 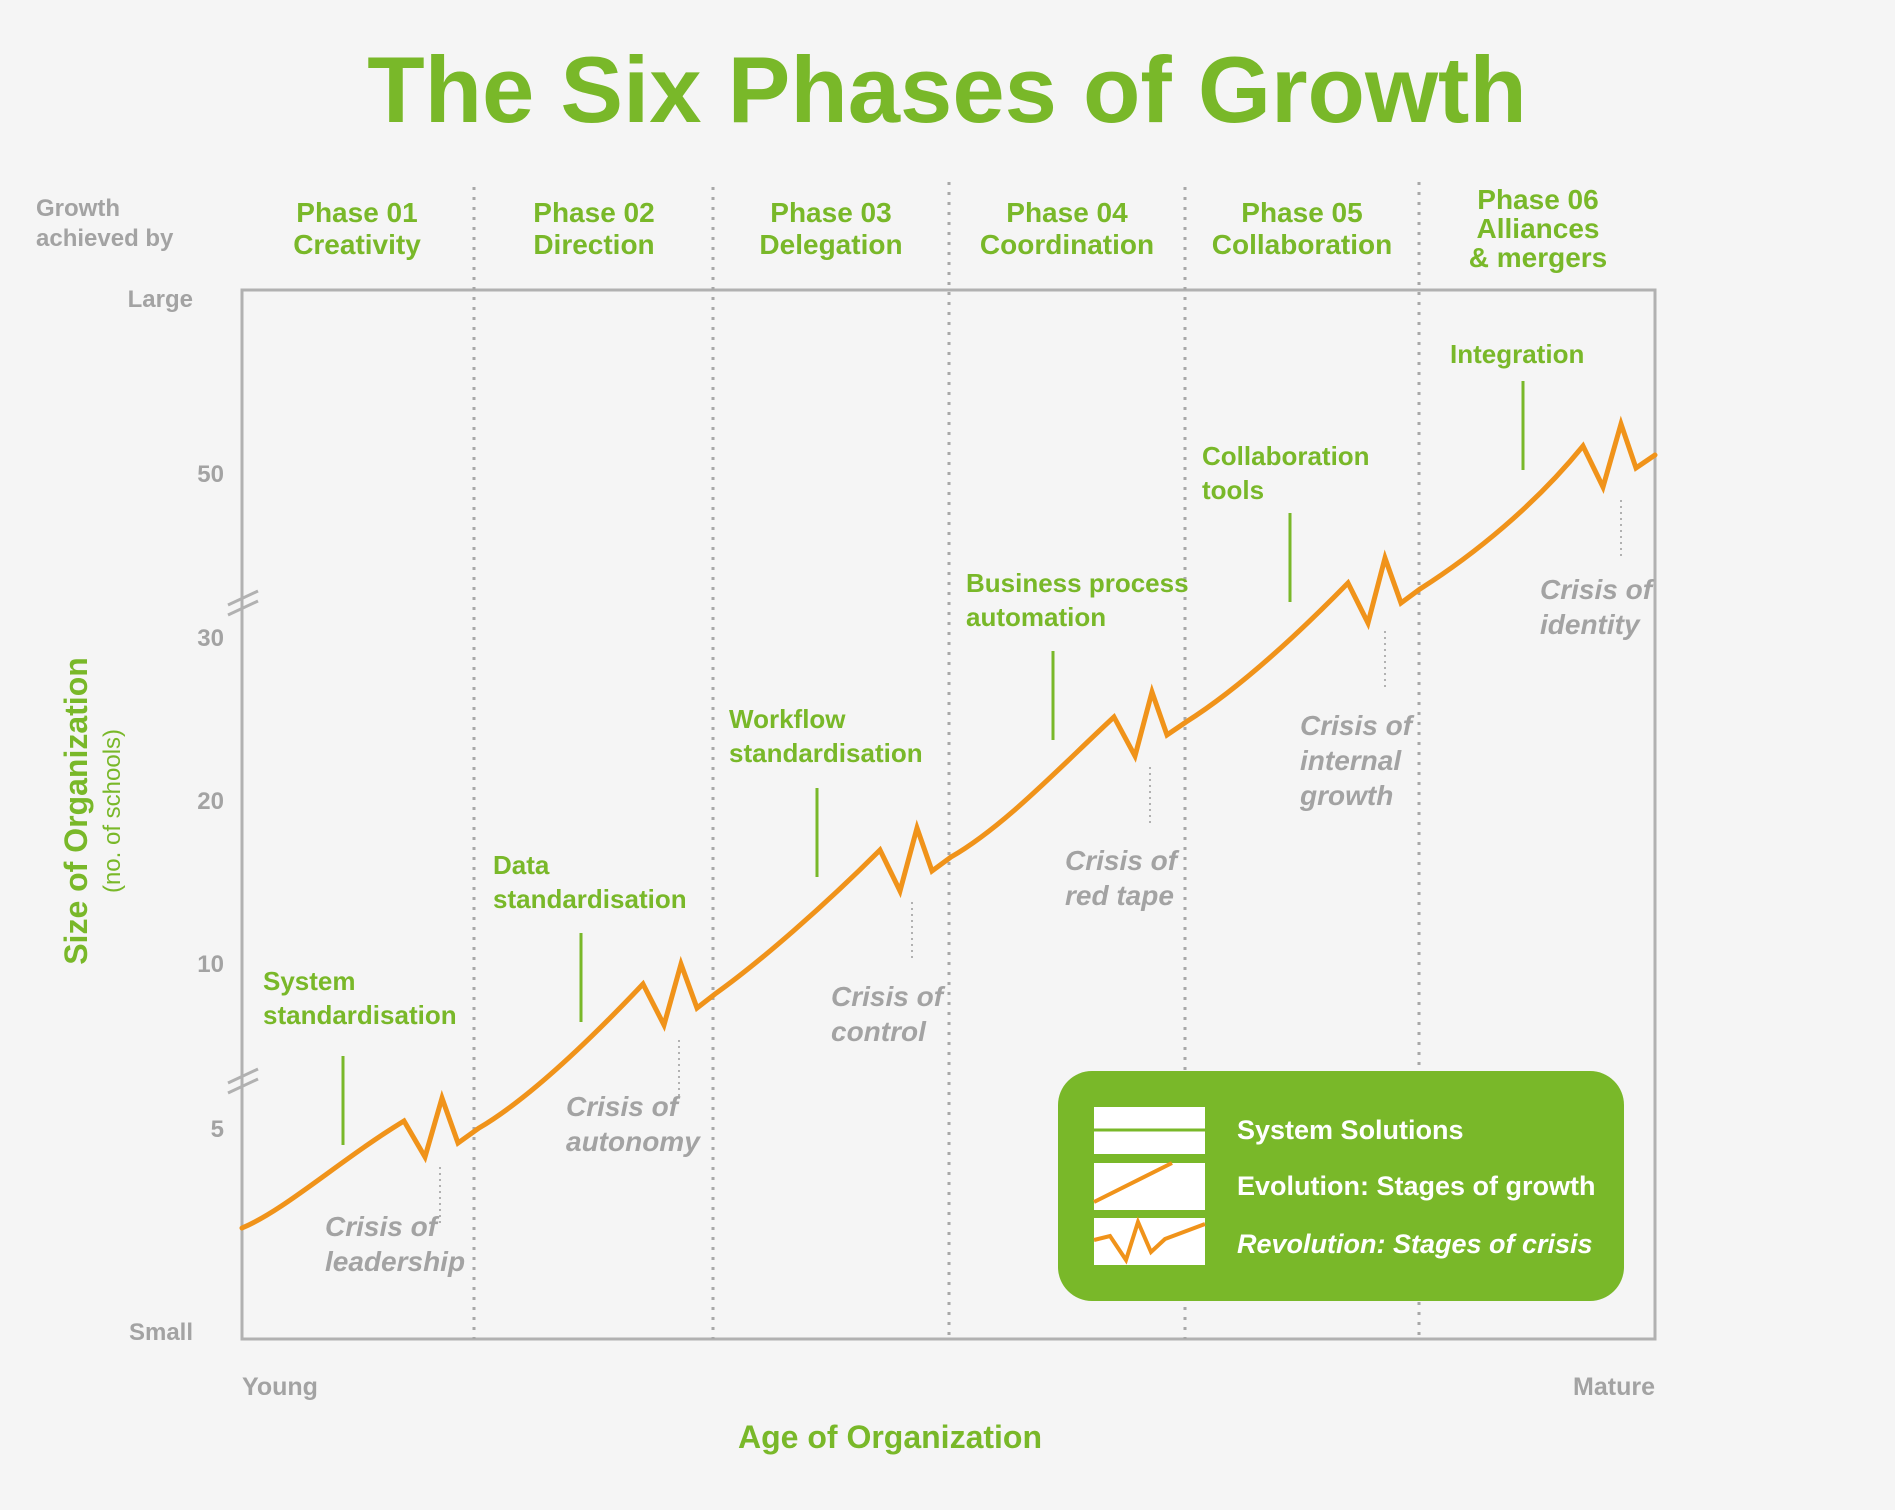 What do you see at coordinates (105, 238) in the screenshot?
I see `growth-label-line-2: achieved by` at bounding box center [105, 238].